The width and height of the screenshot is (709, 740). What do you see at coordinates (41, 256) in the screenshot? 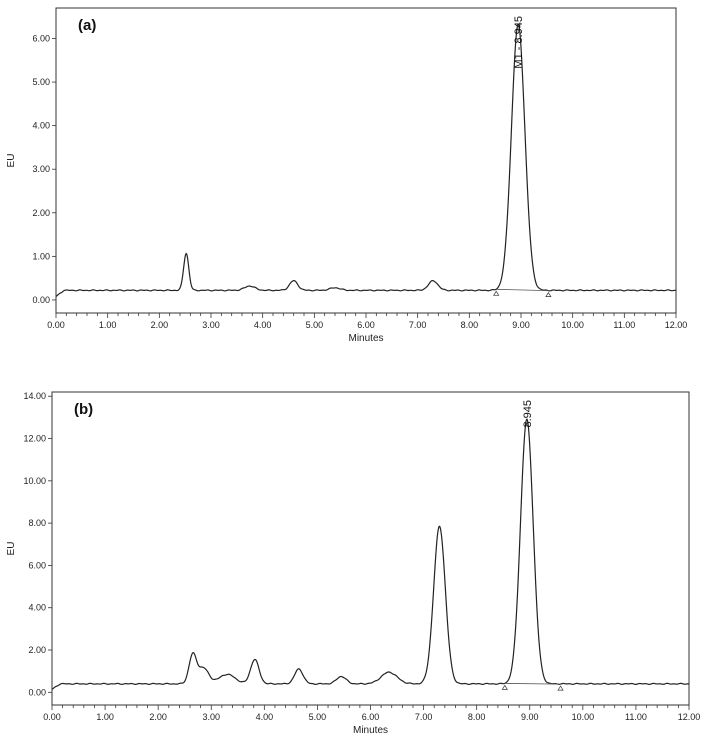
I see `y-tick-label: 1.00` at bounding box center [41, 256].